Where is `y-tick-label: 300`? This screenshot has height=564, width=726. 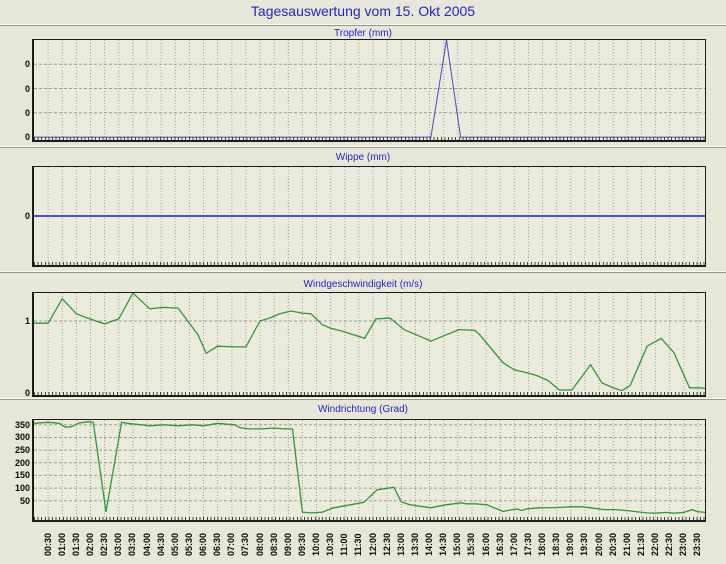
y-tick-label: 300 is located at coordinates (22, 437).